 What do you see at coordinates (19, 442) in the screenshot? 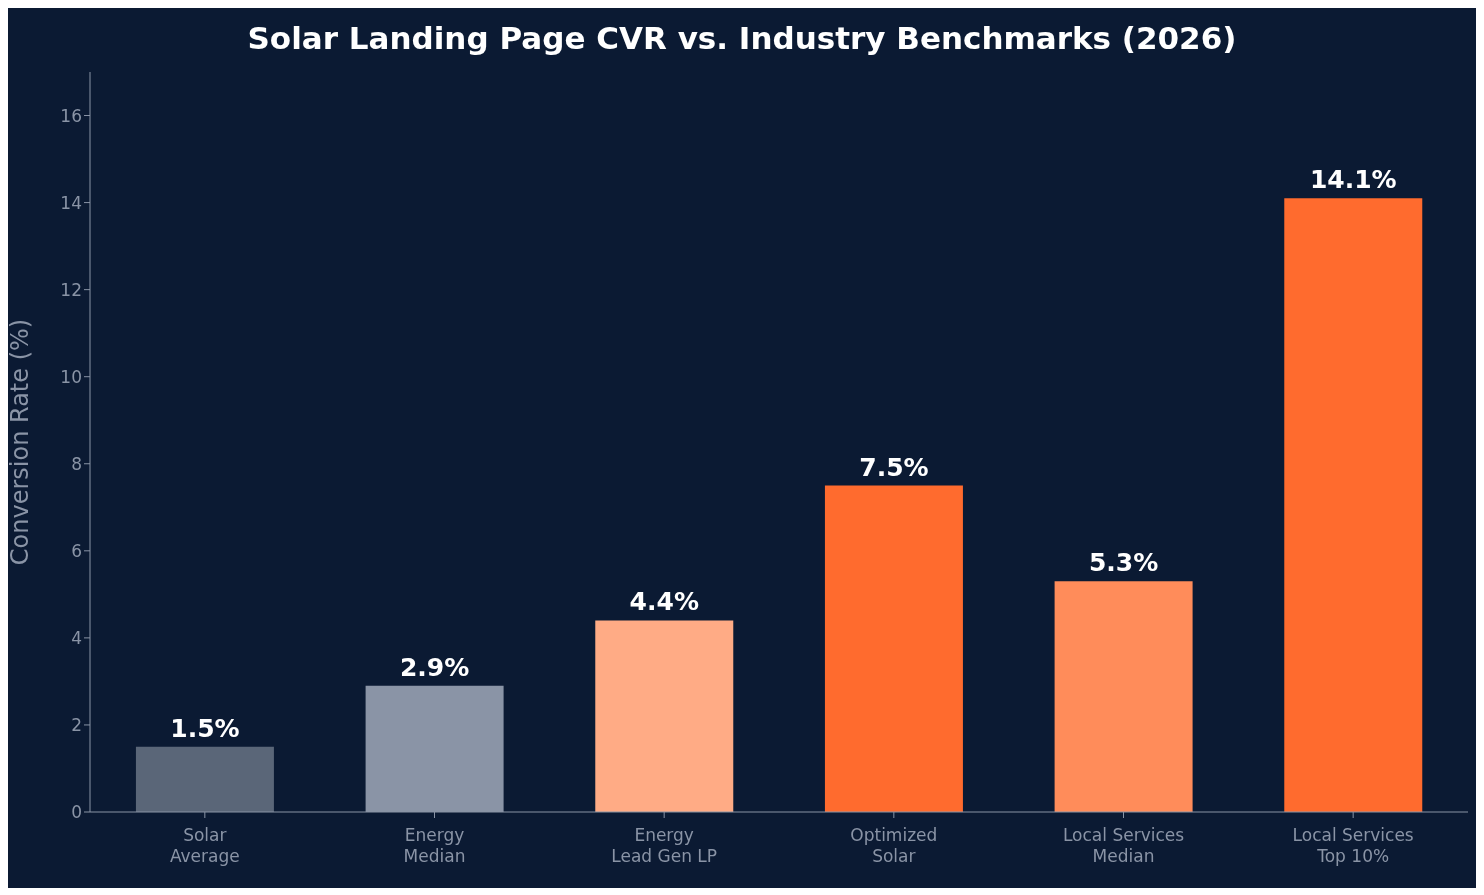
I see `y-axis-title: Conversion Rate (%)` at bounding box center [19, 442].